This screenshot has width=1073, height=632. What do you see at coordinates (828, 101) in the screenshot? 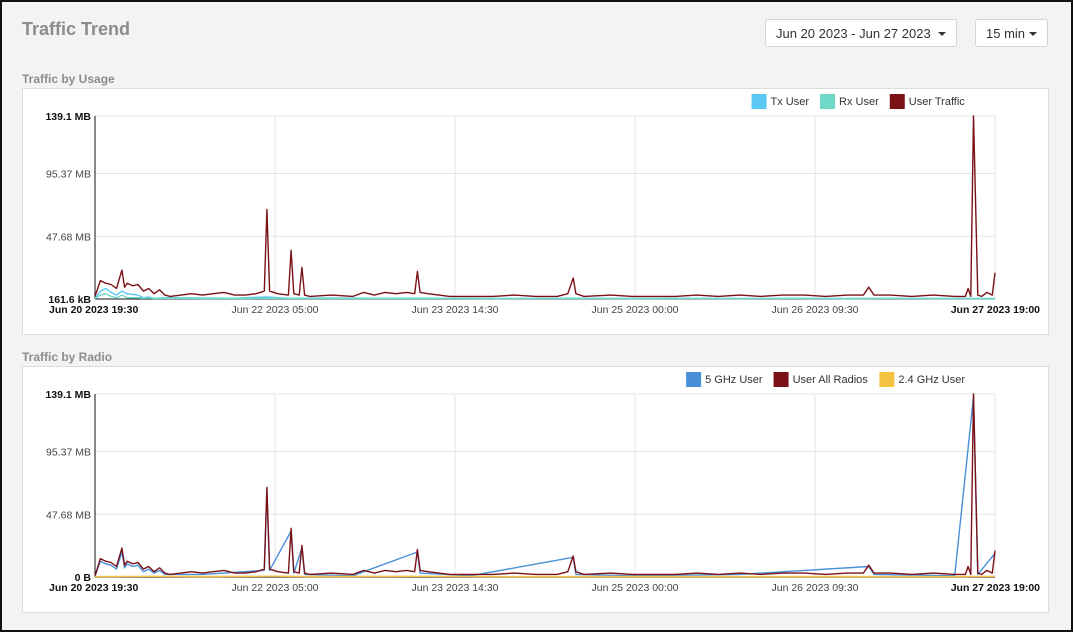
I see `legend-swatch-rx-user` at bounding box center [828, 101].